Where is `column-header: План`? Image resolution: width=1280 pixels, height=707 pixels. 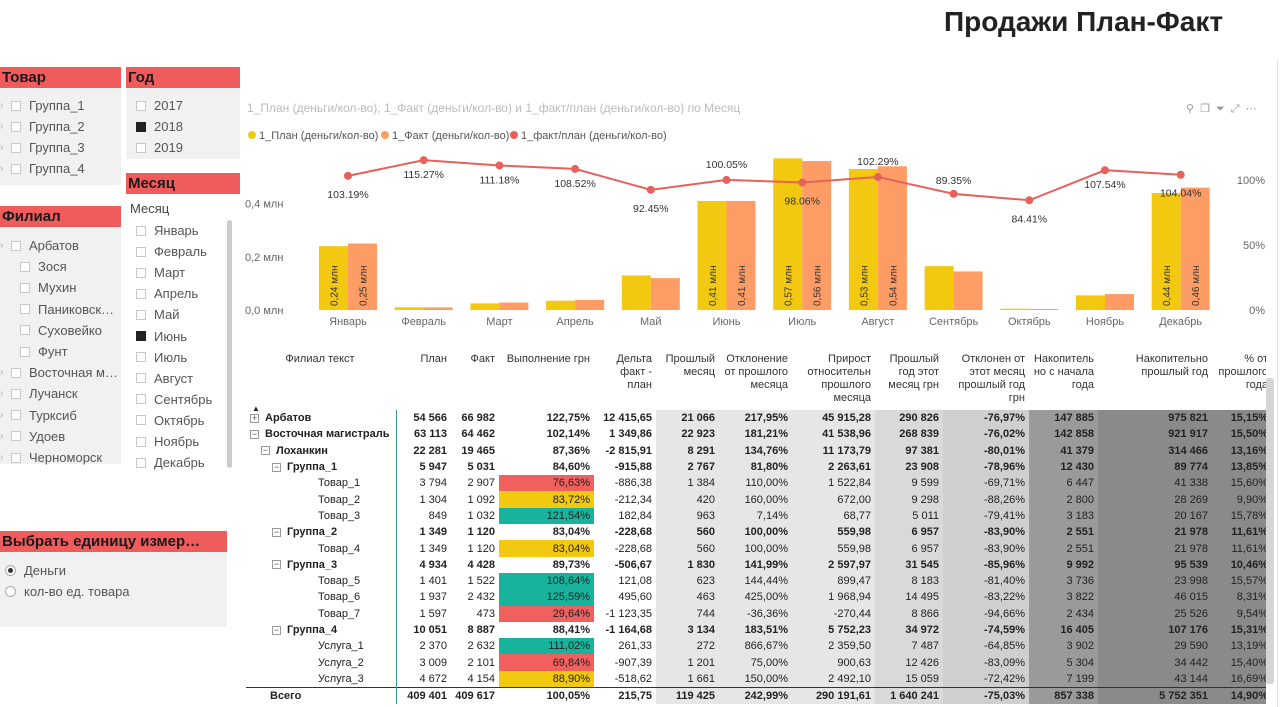 column-header: План is located at coordinates (433, 359).